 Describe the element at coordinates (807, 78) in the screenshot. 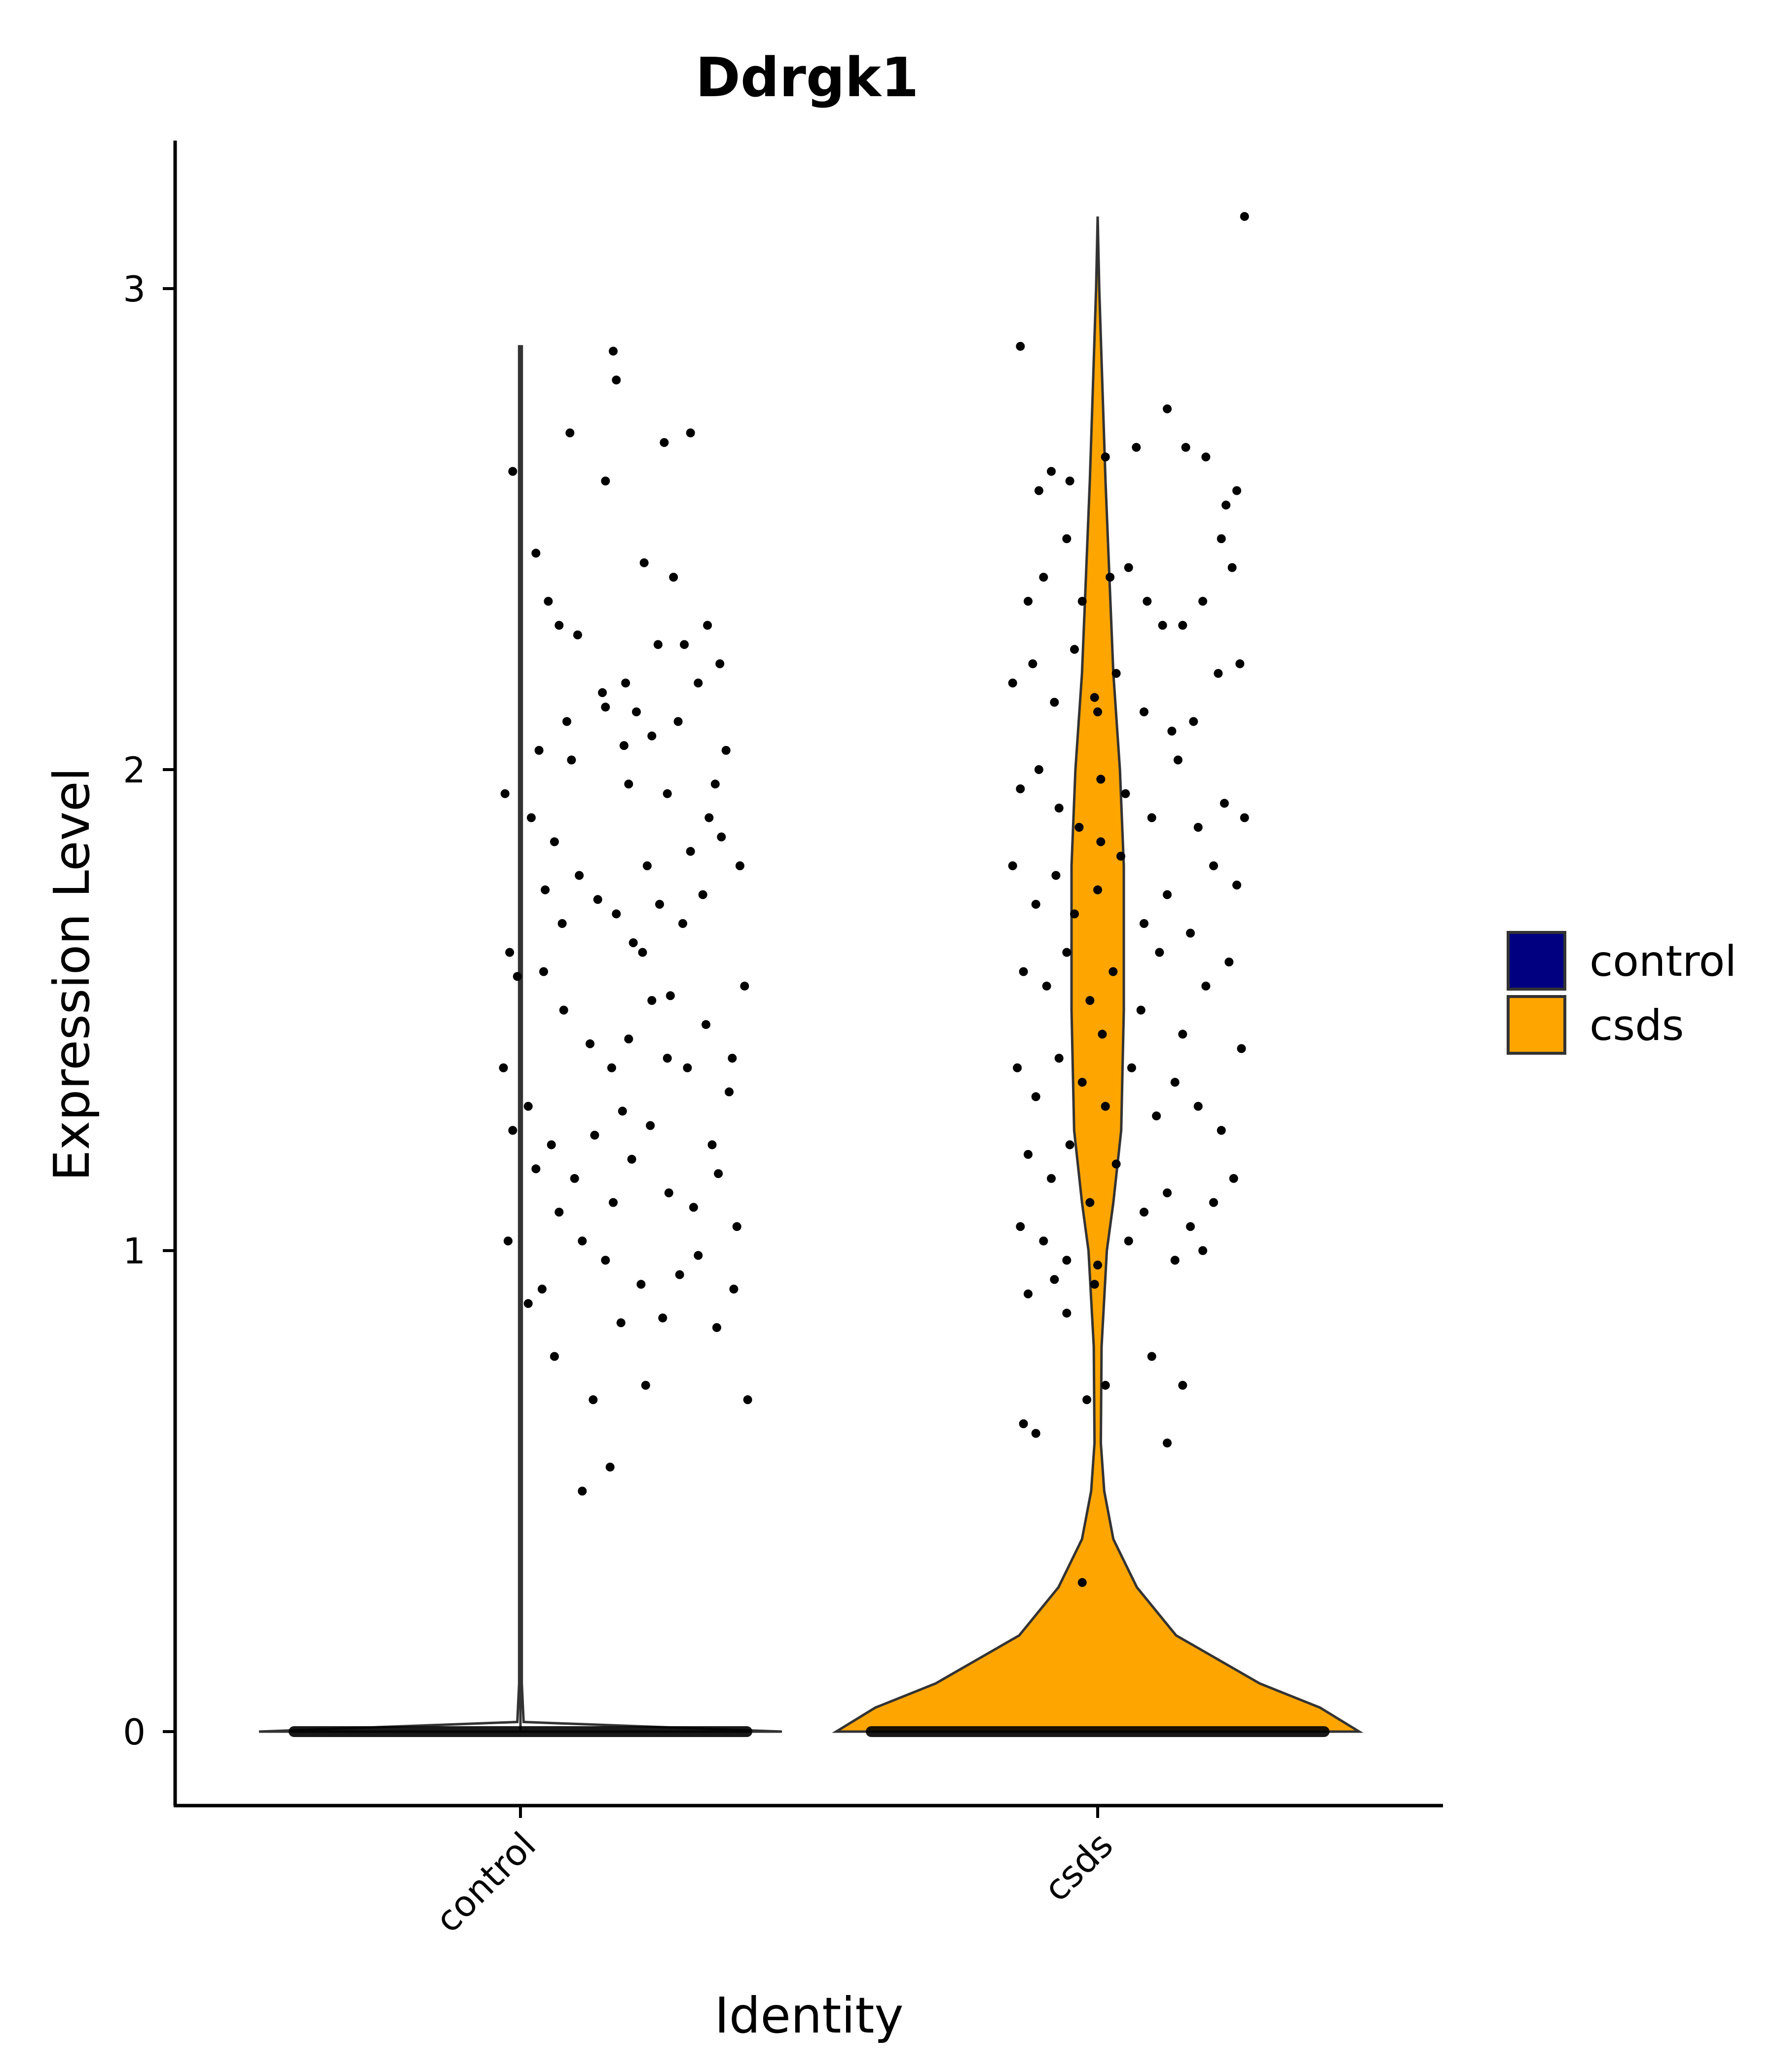

I see `chart-title: Ddrgk1` at that location.